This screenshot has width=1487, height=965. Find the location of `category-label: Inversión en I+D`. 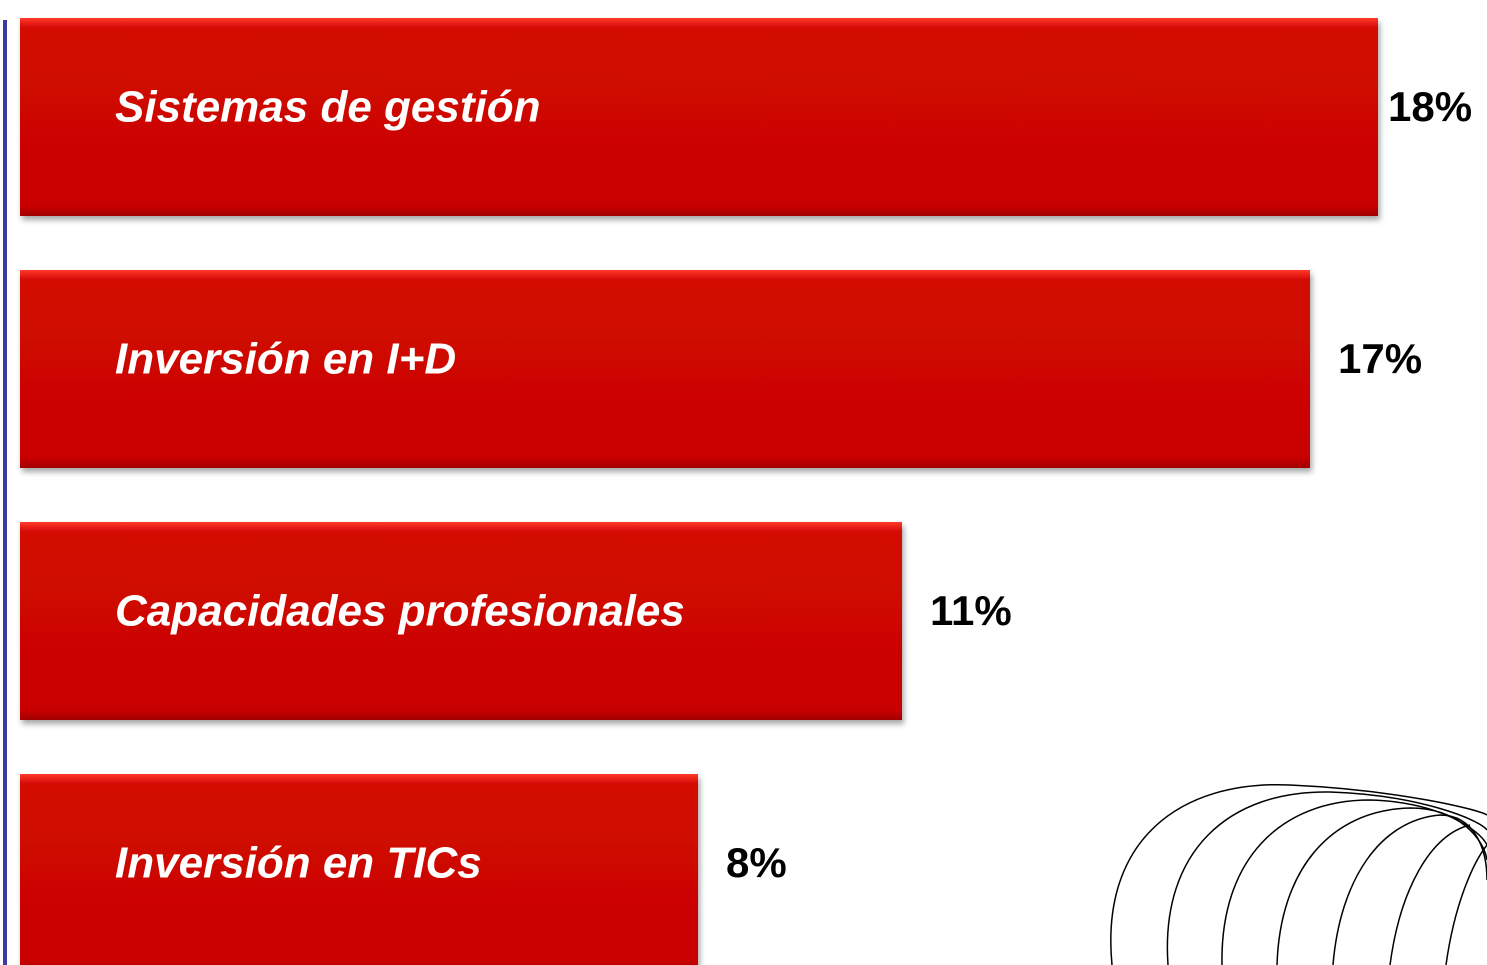

category-label: Inversión en I+D is located at coordinates (285, 359).